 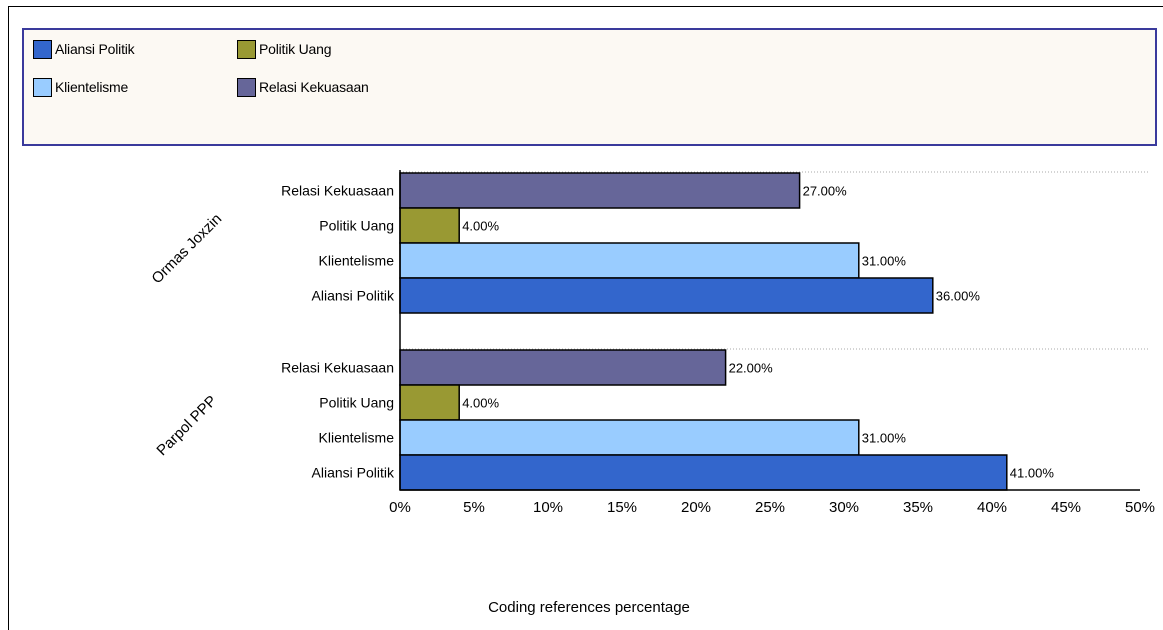 What do you see at coordinates (703, 472) in the screenshot?
I see `bar-parpol-ppp-aliansi-politik` at bounding box center [703, 472].